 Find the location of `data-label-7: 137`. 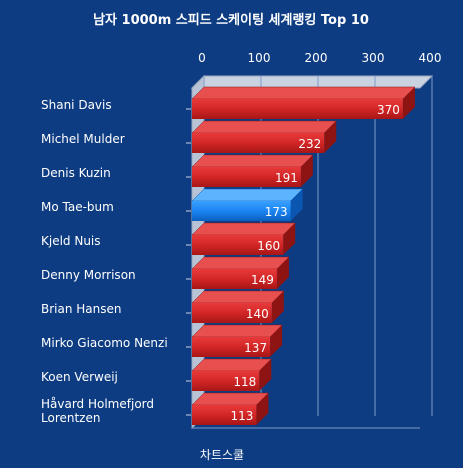

data-label-7: 137 is located at coordinates (255, 348).